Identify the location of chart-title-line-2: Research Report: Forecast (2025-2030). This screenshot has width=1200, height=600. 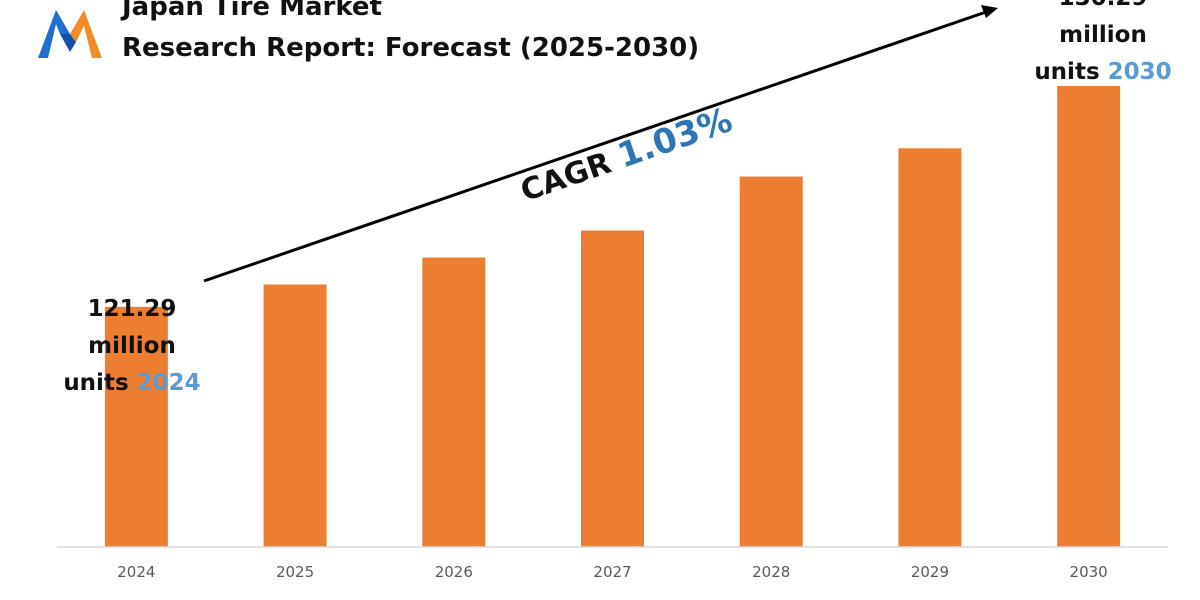
(411, 48).